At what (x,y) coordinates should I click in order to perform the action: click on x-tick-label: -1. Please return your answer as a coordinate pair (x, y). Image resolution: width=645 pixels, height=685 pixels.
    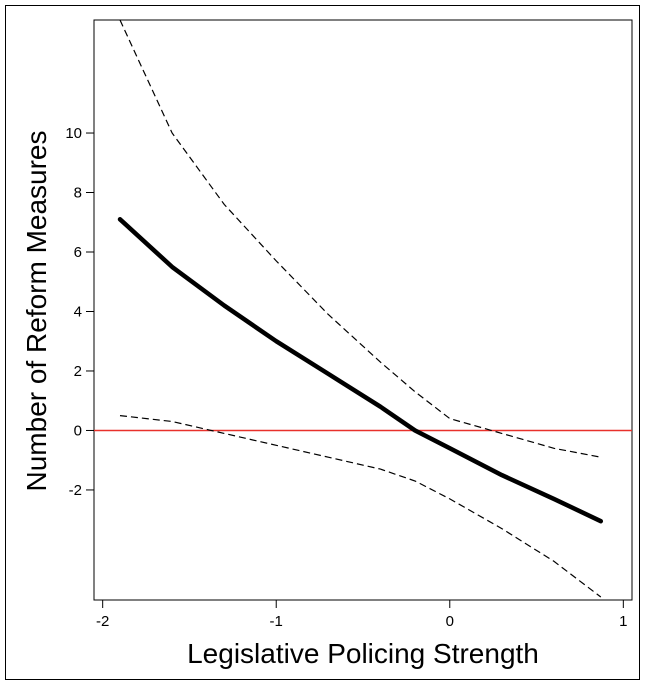
    Looking at the image, I should click on (276, 621).